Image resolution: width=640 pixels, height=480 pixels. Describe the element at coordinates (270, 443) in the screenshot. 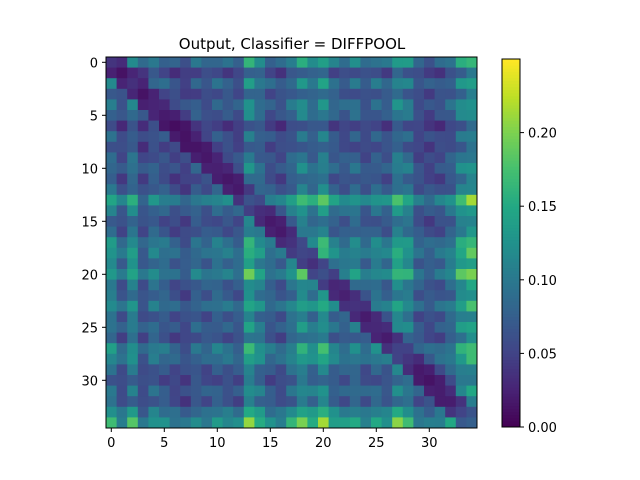

I see `x-tick-label: 15` at that location.